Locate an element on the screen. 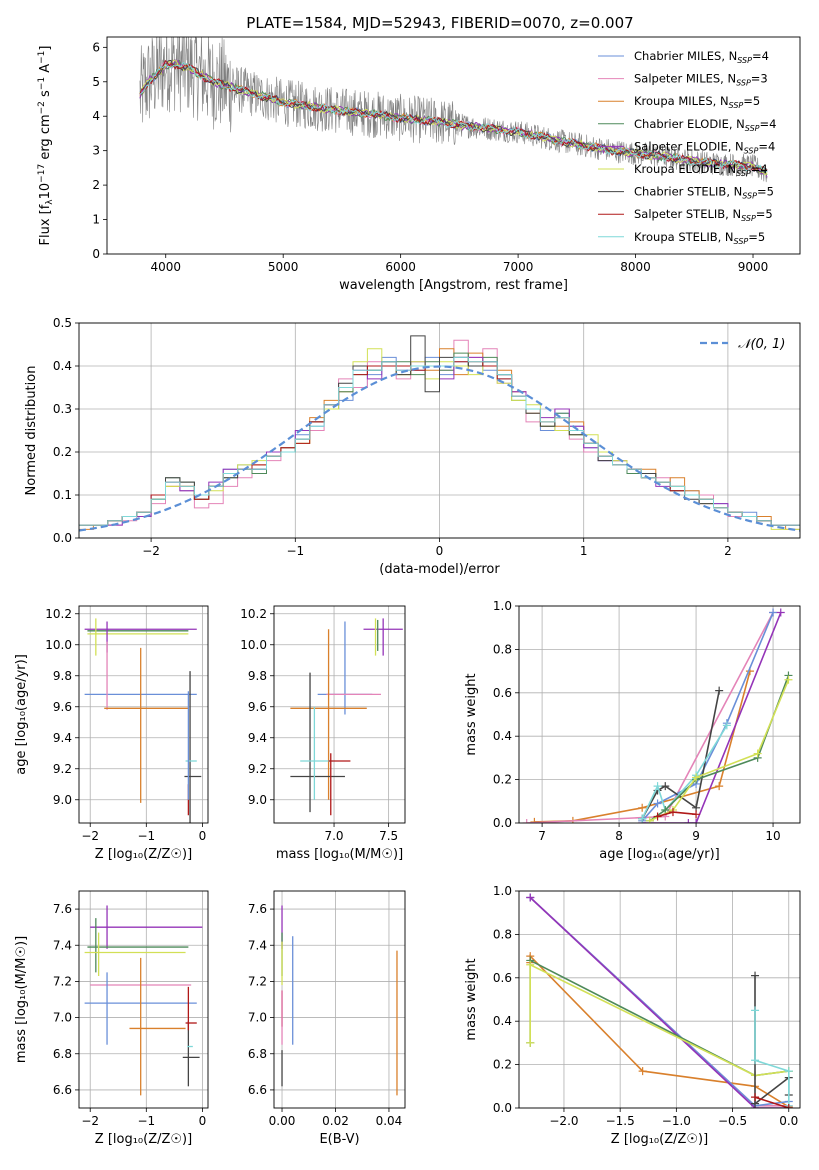 This screenshot has width=819, height=1170. x-axis-label: E(B-V) is located at coordinates (339, 1139).